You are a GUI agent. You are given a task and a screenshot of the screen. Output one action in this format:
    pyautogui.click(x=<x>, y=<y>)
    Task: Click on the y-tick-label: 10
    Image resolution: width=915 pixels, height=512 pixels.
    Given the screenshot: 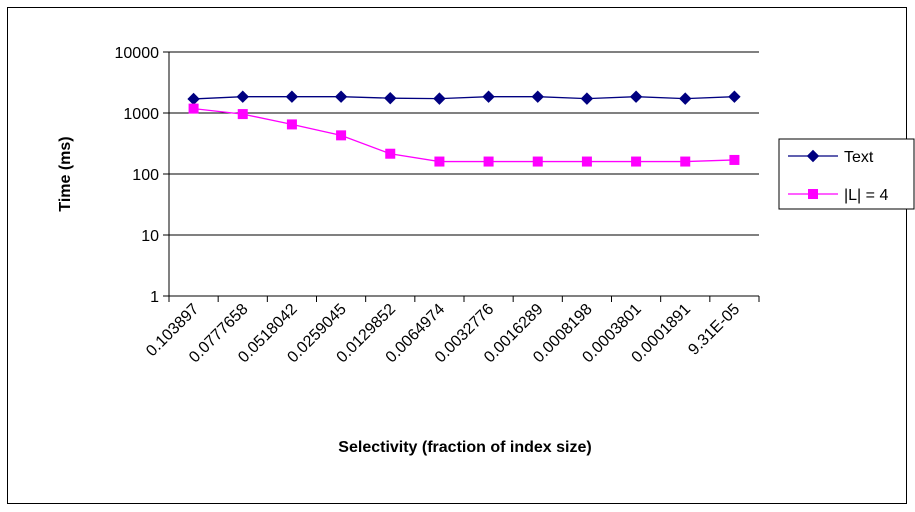 What is the action you would take?
    pyautogui.click(x=150, y=236)
    